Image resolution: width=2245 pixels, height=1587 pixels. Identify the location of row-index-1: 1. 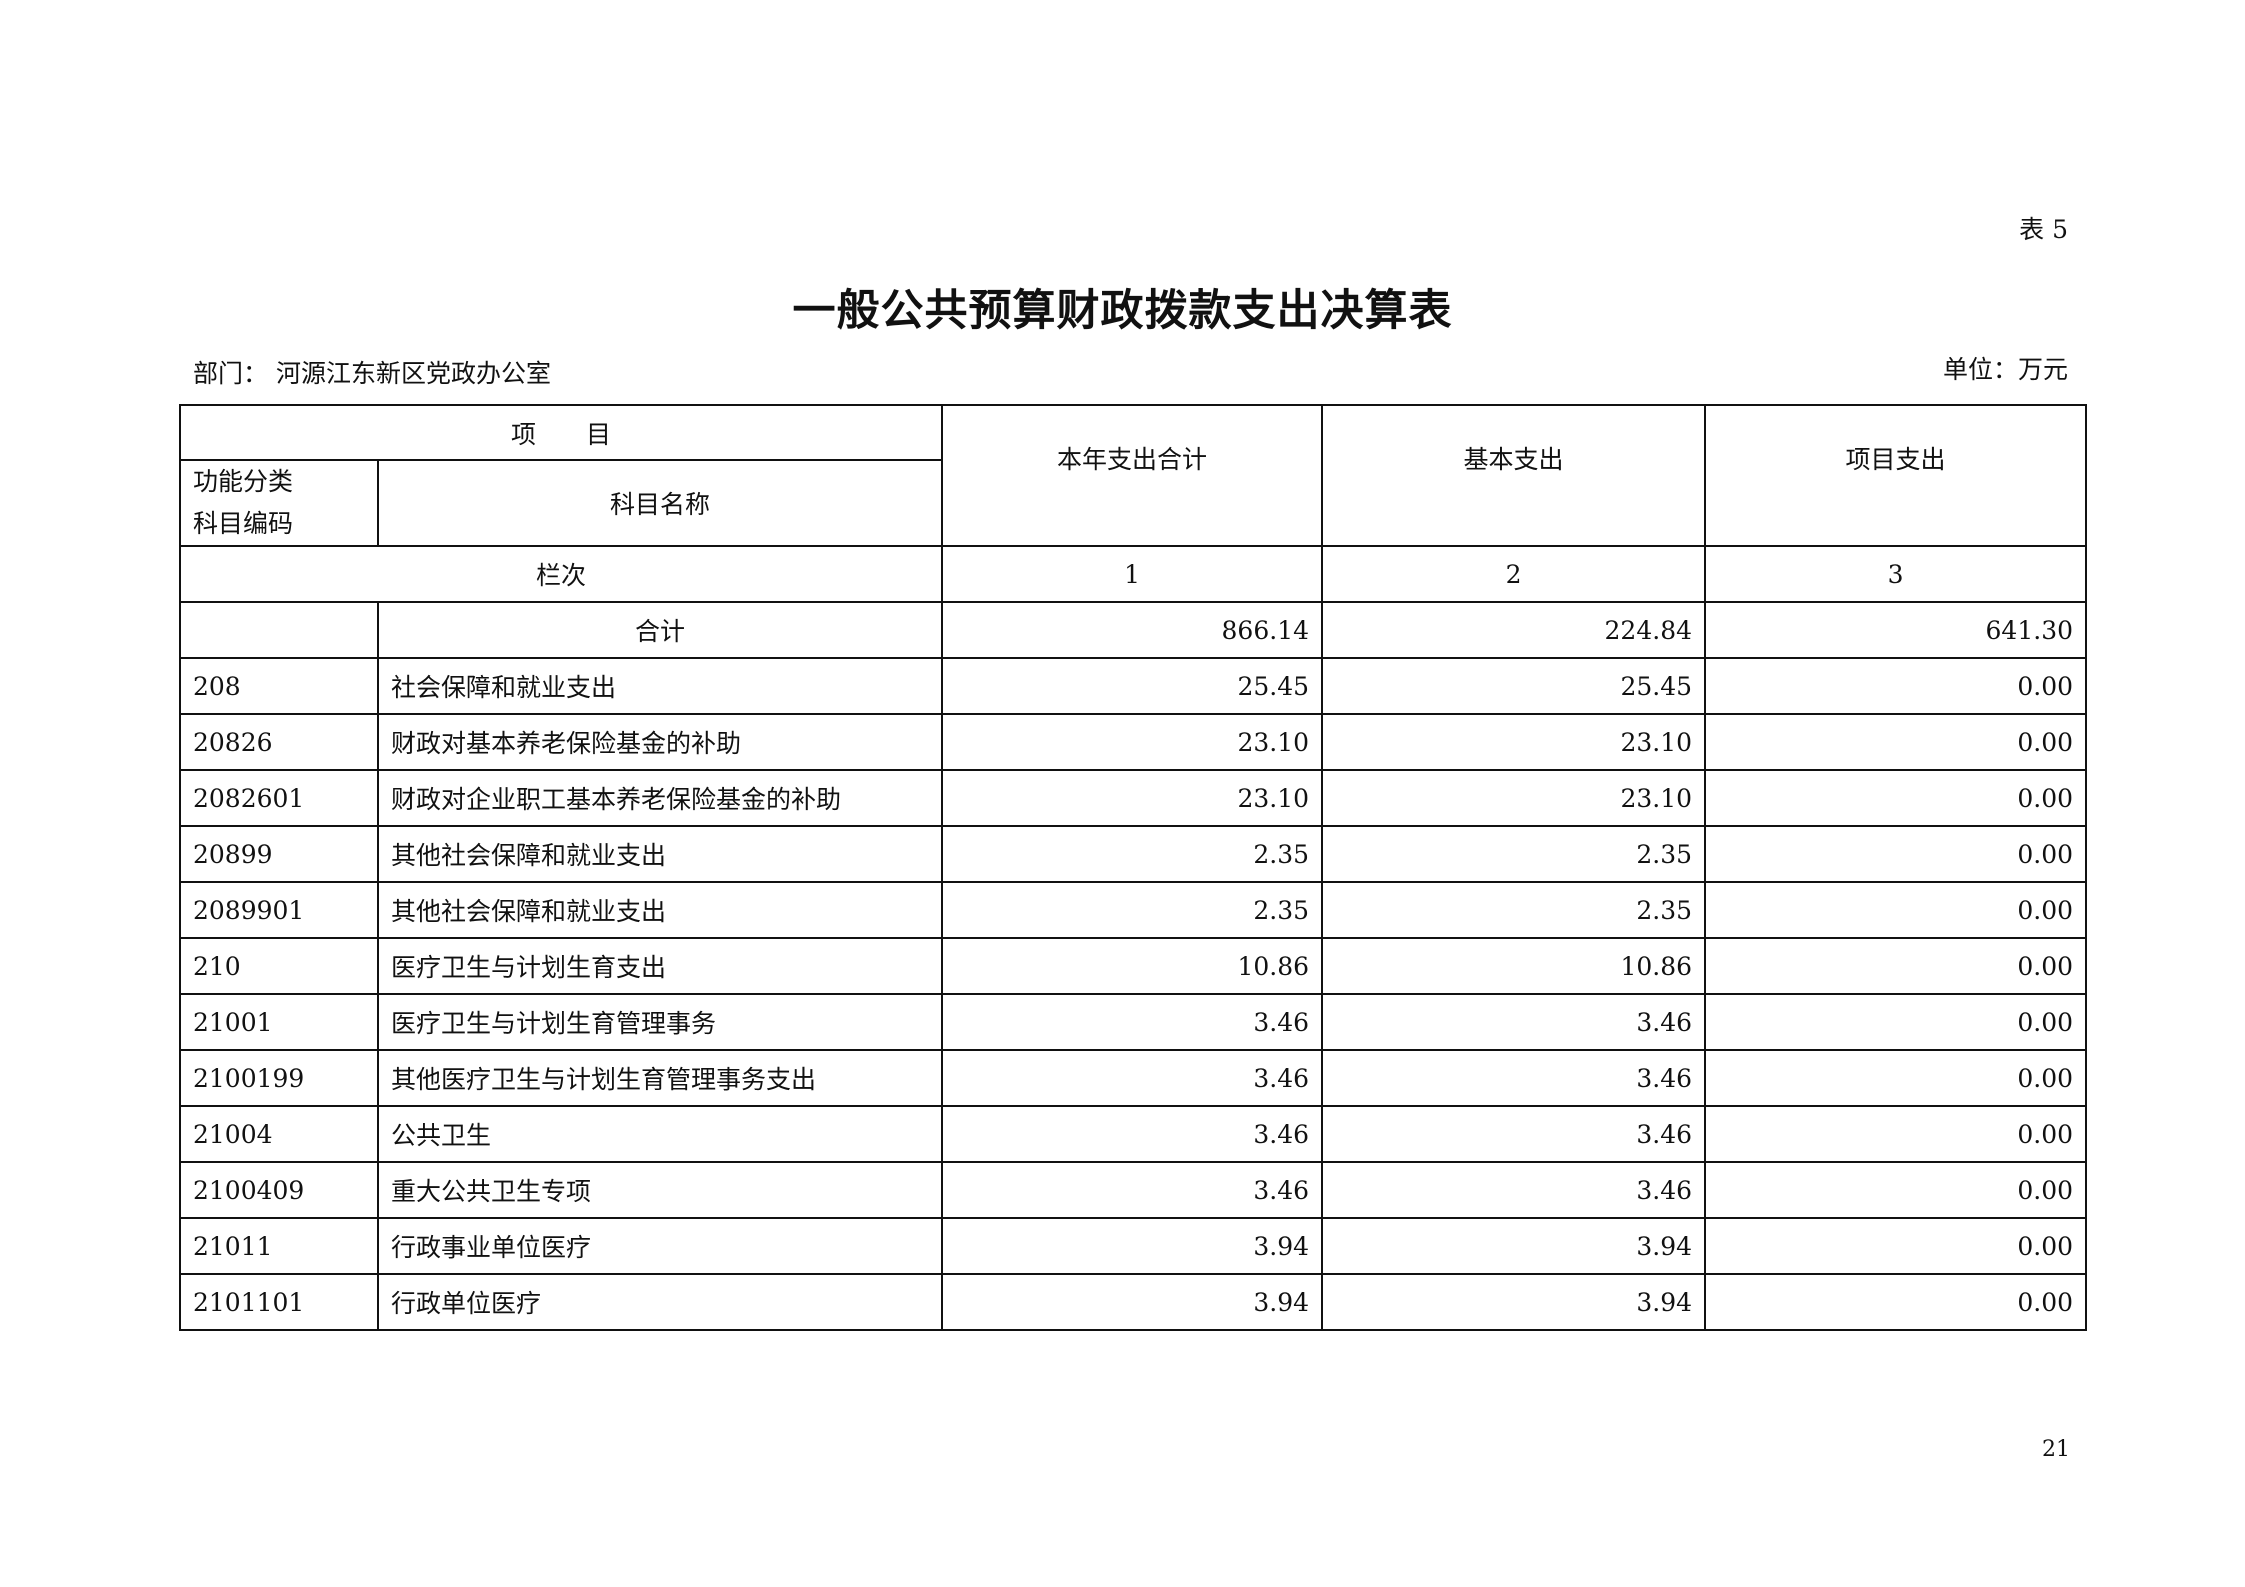
(1132, 574).